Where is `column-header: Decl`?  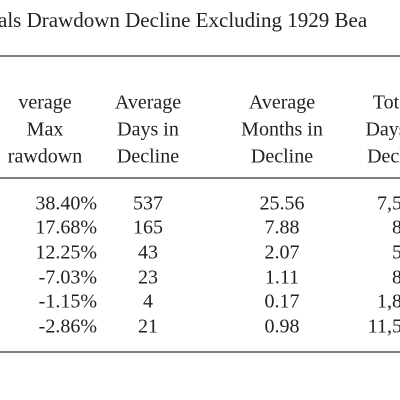 column-header: Decl is located at coordinates (383, 157).